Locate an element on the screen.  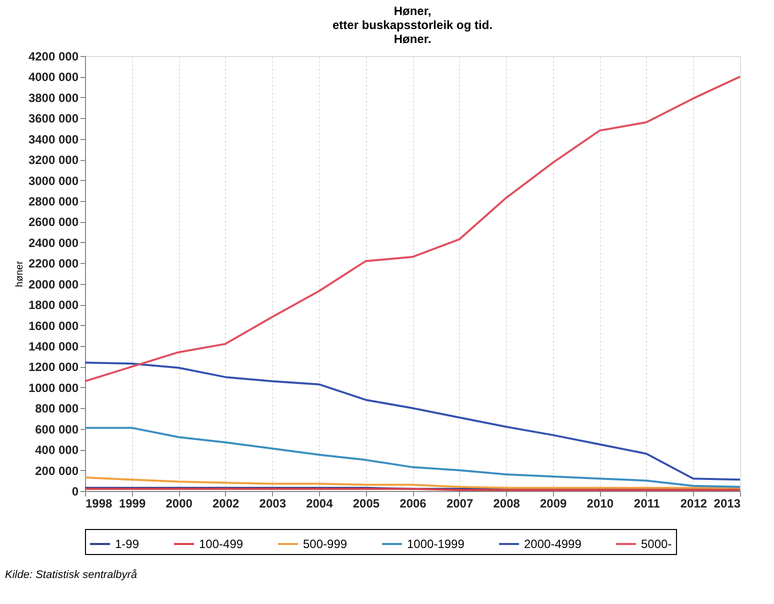
x-tick-label: 2012 is located at coordinates (694, 503).